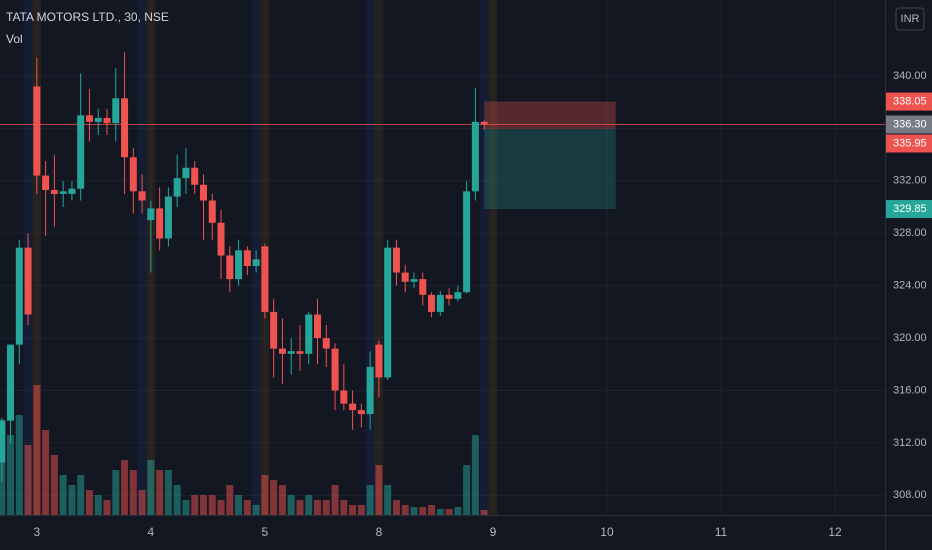 The height and width of the screenshot is (550, 932). What do you see at coordinates (550, 115) in the screenshot?
I see `stop-zone` at bounding box center [550, 115].